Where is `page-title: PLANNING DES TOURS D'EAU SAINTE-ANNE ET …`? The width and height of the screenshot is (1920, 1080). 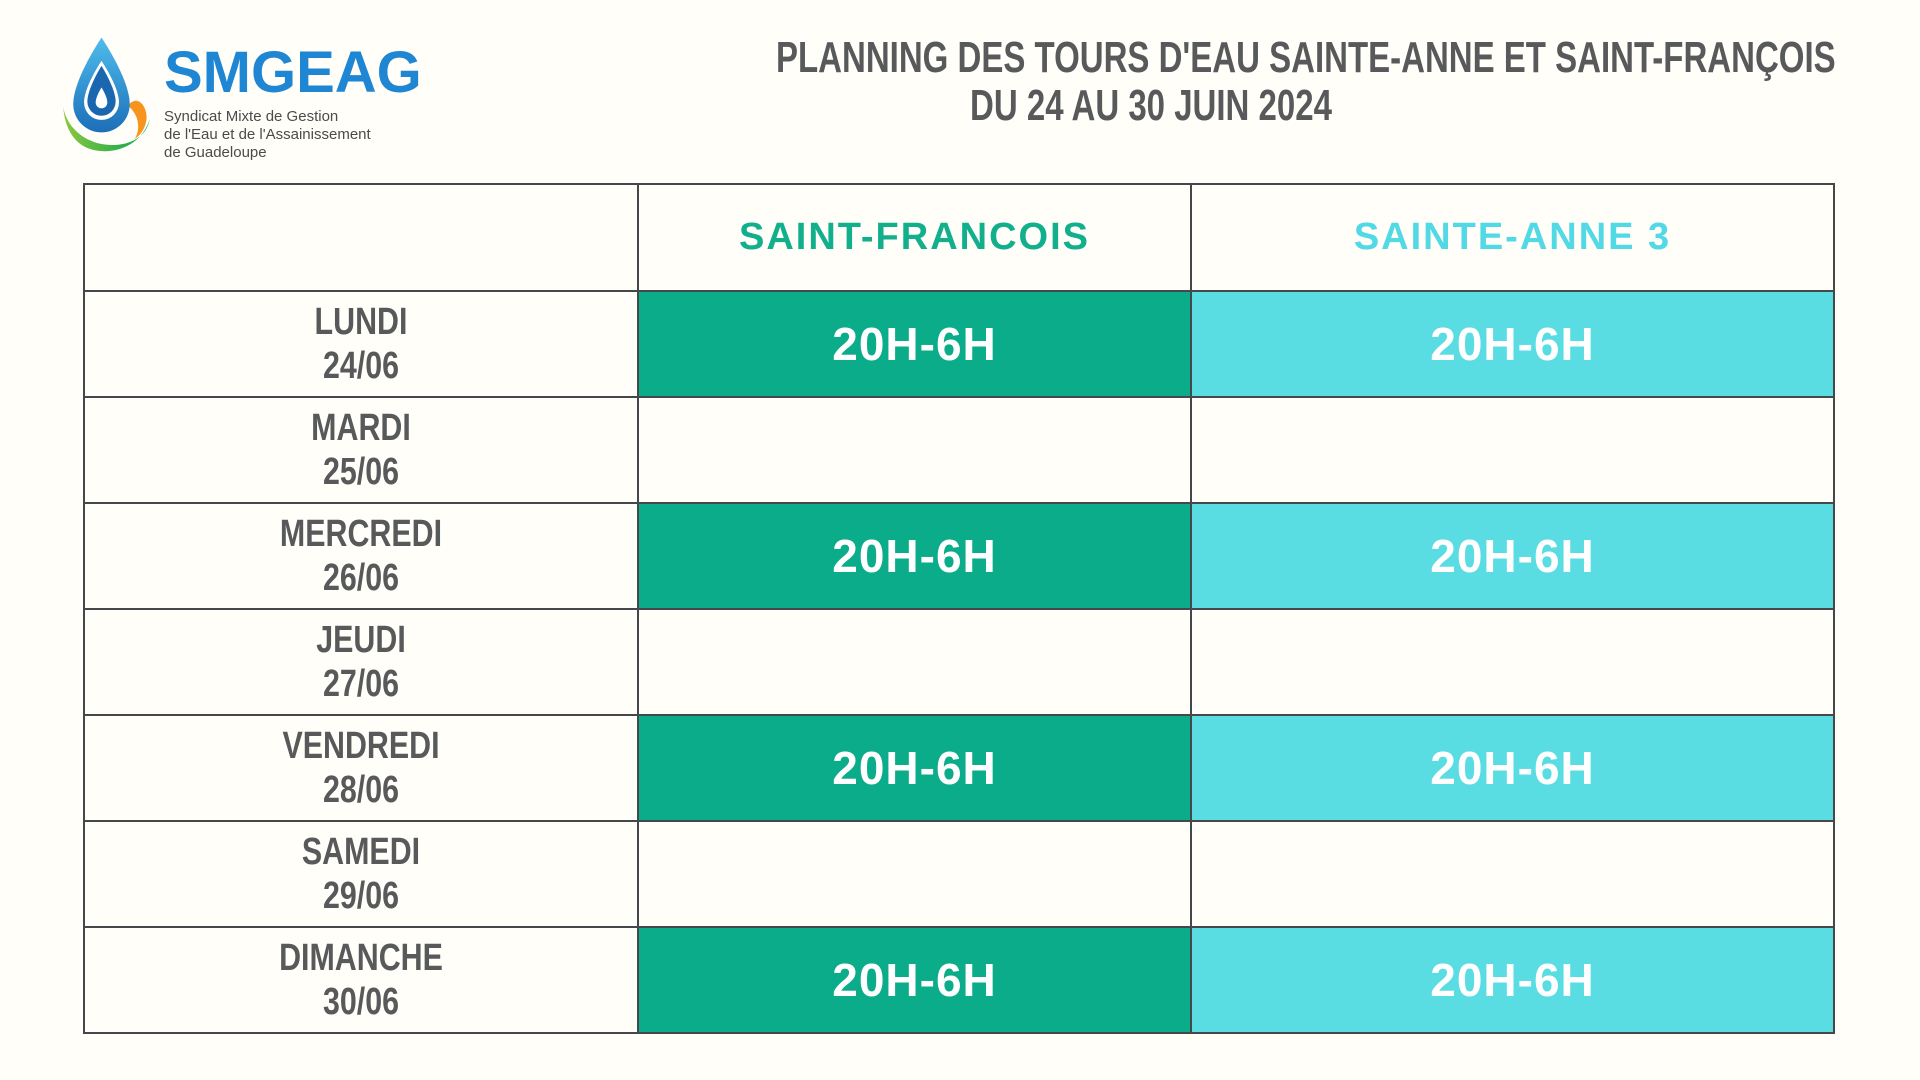 page-title: PLANNING DES TOURS D'EAU SAINTE-ANNE ET … is located at coordinates (1243, 81).